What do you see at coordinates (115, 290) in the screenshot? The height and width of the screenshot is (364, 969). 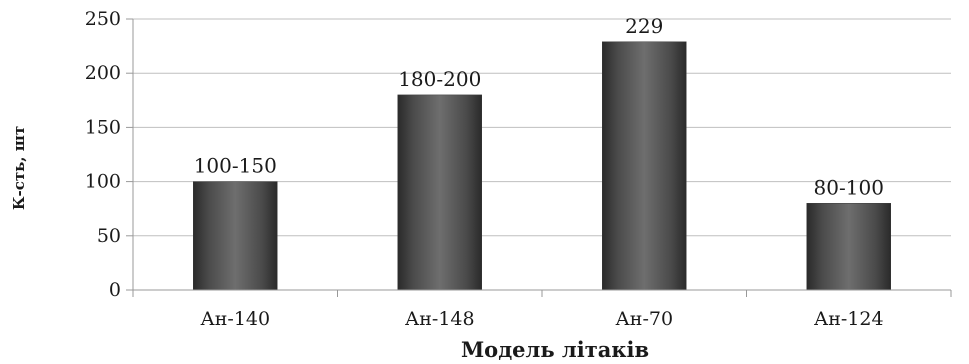 I see `y-tick-label: 0` at bounding box center [115, 290].